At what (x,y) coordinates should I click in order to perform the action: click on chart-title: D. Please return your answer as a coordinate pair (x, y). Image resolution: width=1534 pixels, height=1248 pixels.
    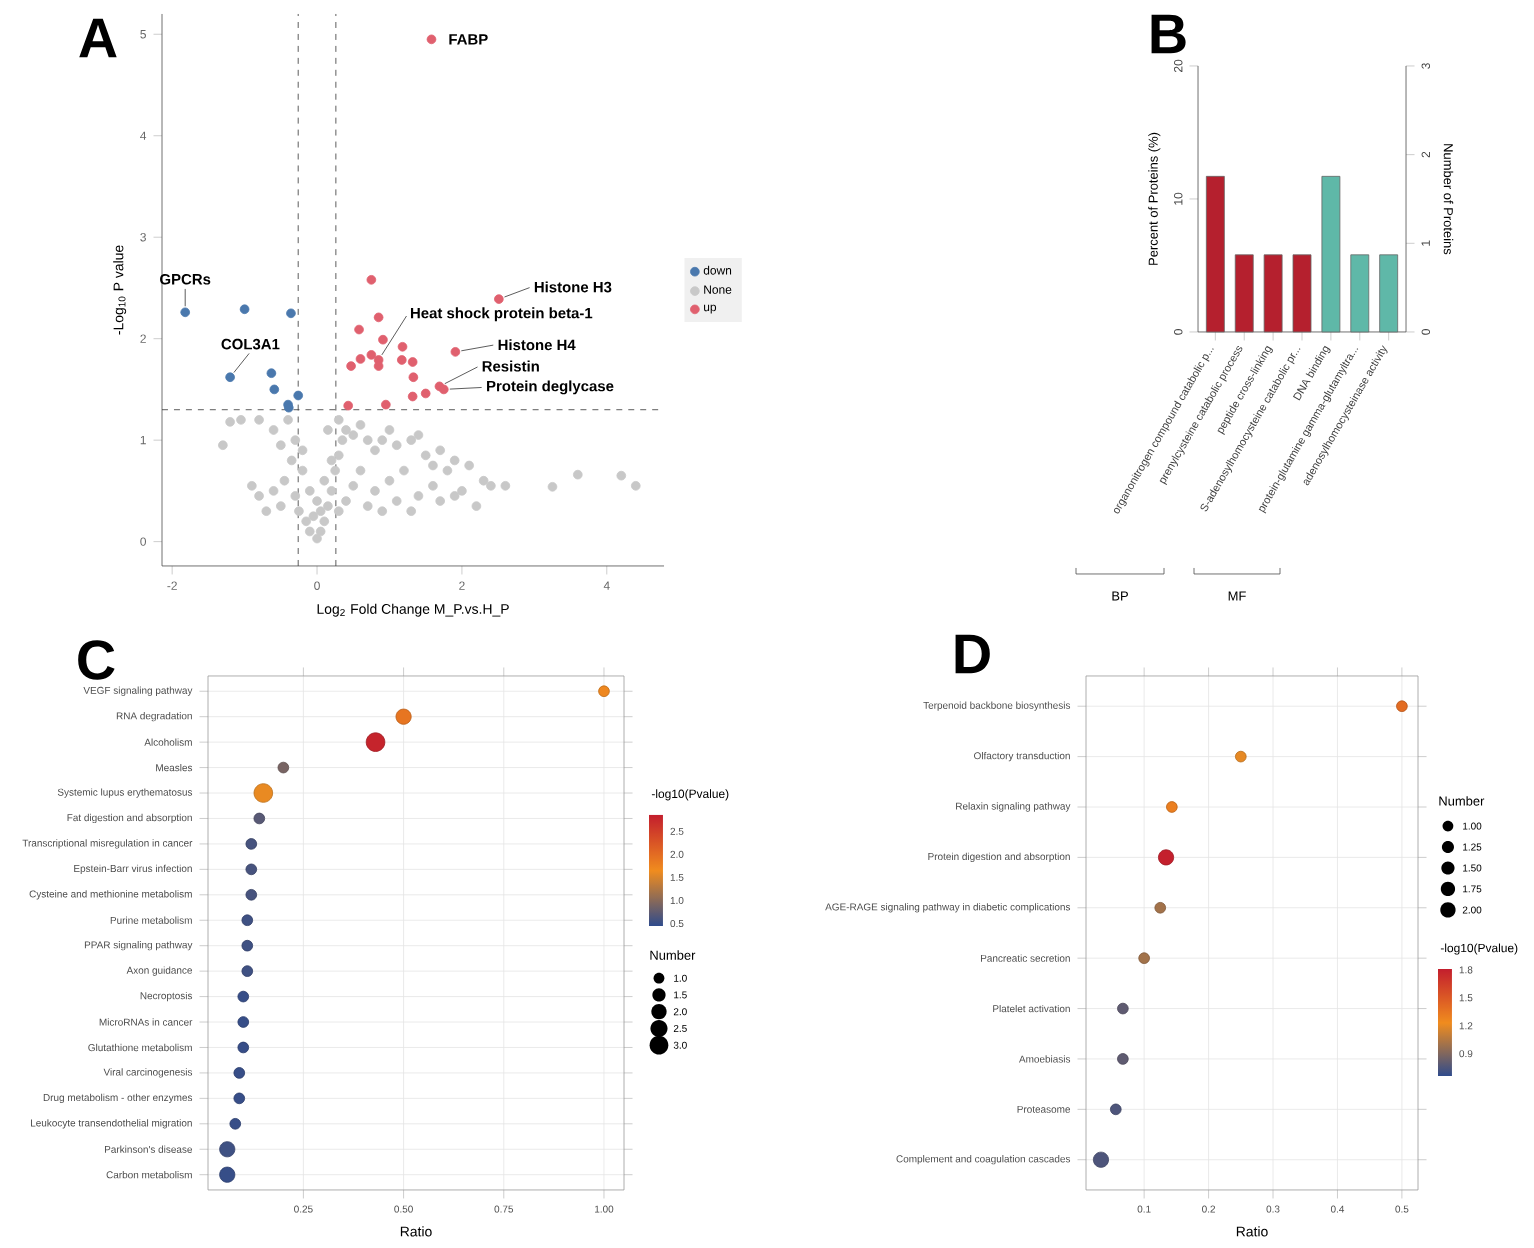
    Looking at the image, I should click on (972, 654).